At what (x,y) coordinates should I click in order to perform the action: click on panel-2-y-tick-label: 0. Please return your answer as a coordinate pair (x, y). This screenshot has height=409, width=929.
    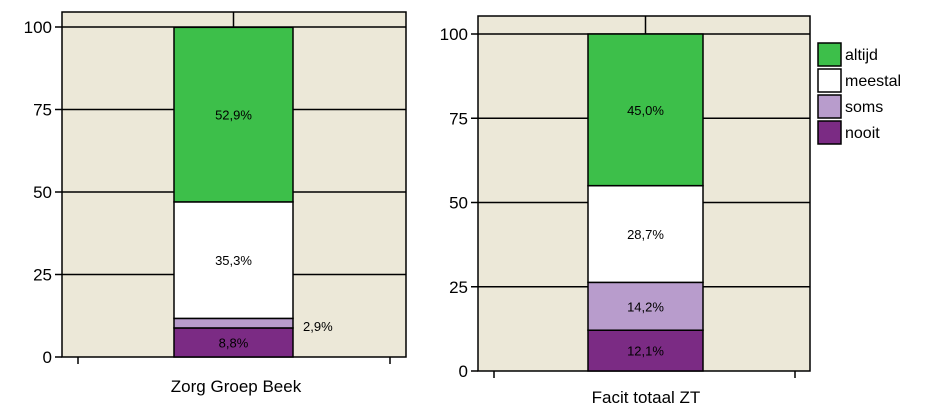
    Looking at the image, I should click on (463, 371).